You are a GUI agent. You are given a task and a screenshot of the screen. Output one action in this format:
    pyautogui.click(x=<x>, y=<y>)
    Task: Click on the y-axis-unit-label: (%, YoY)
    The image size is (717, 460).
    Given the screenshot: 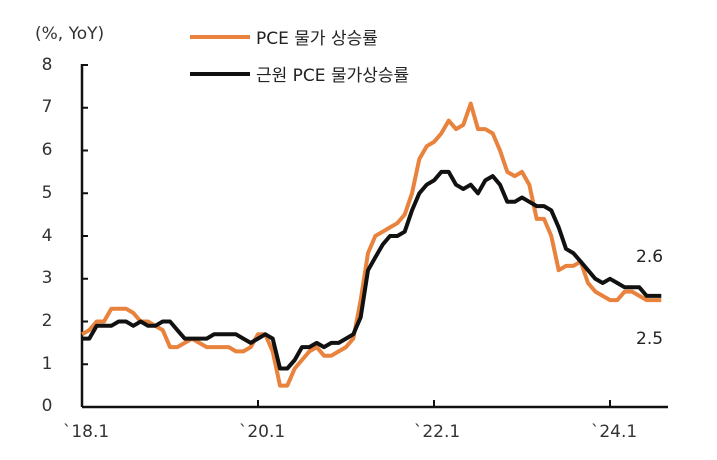 What is the action you would take?
    pyautogui.click(x=70, y=34)
    